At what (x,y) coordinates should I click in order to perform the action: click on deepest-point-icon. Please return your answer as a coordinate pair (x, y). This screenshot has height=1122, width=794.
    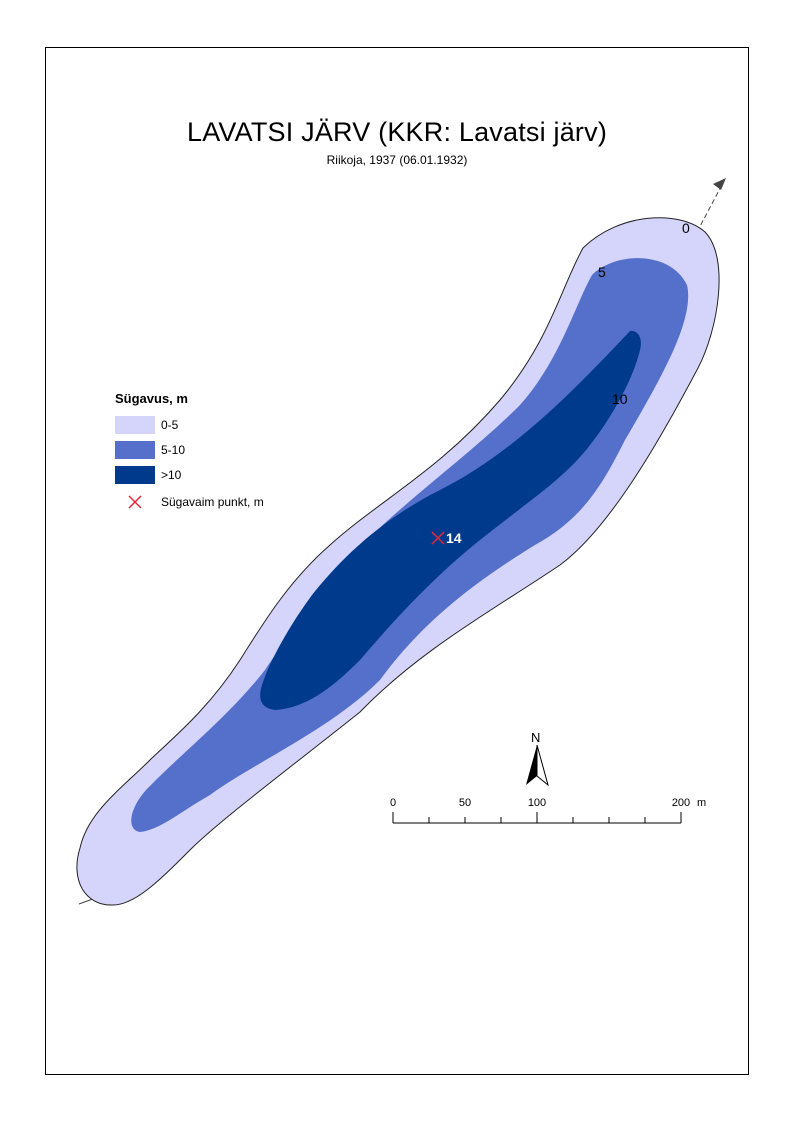
    Looking at the image, I should click on (135, 502).